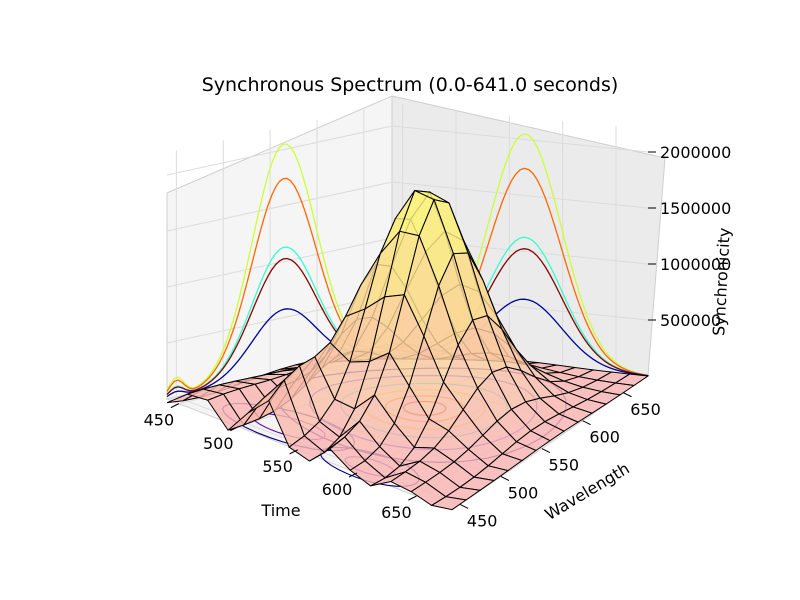 Image resolution: width=800 pixels, height=600 pixels. I want to click on surface-cell, so click(449, 503).